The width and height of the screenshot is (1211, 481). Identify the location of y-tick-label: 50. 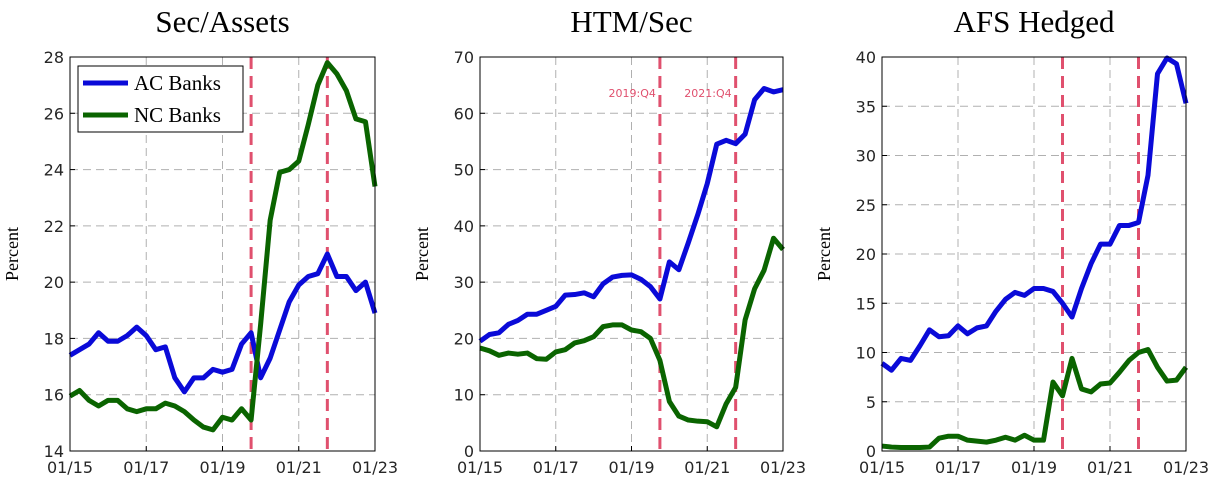
(464, 170).